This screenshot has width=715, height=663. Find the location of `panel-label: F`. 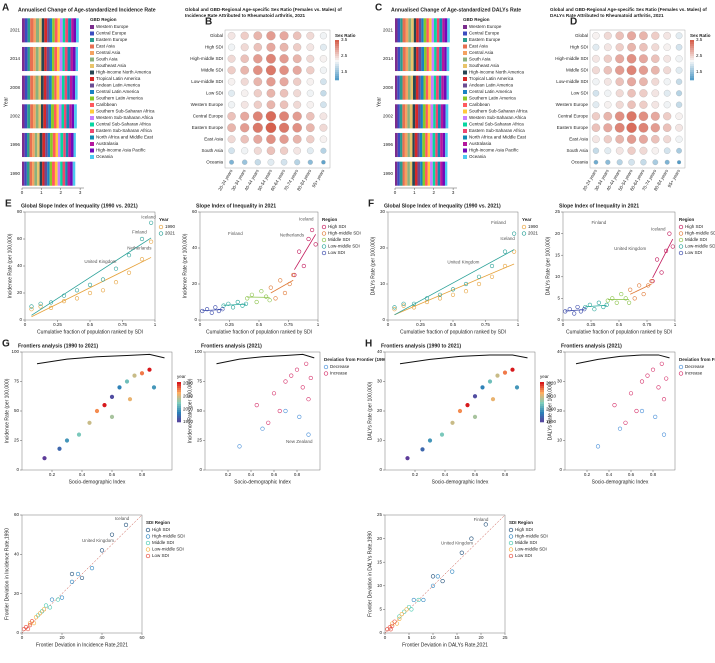

panel-label: F is located at coordinates (371, 204).